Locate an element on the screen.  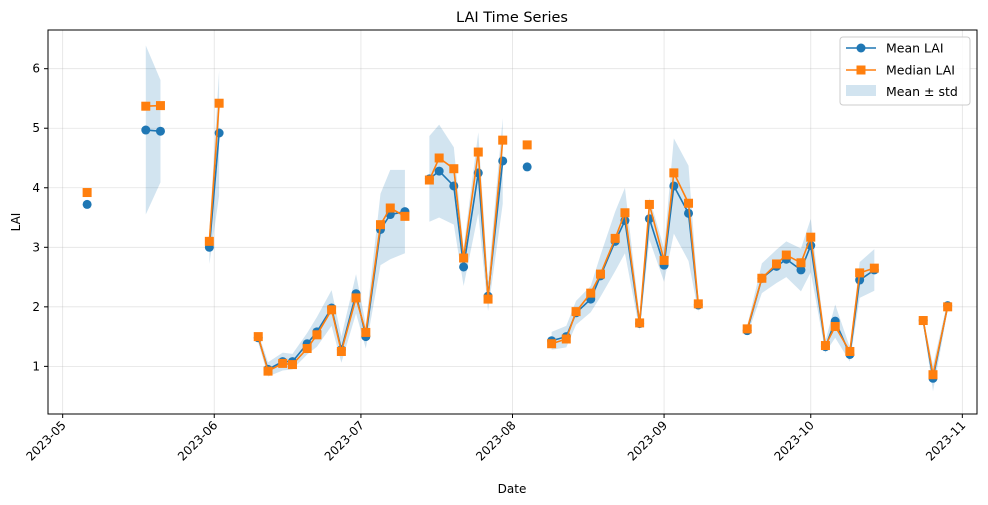
legend-mean-marker is located at coordinates (861, 48).